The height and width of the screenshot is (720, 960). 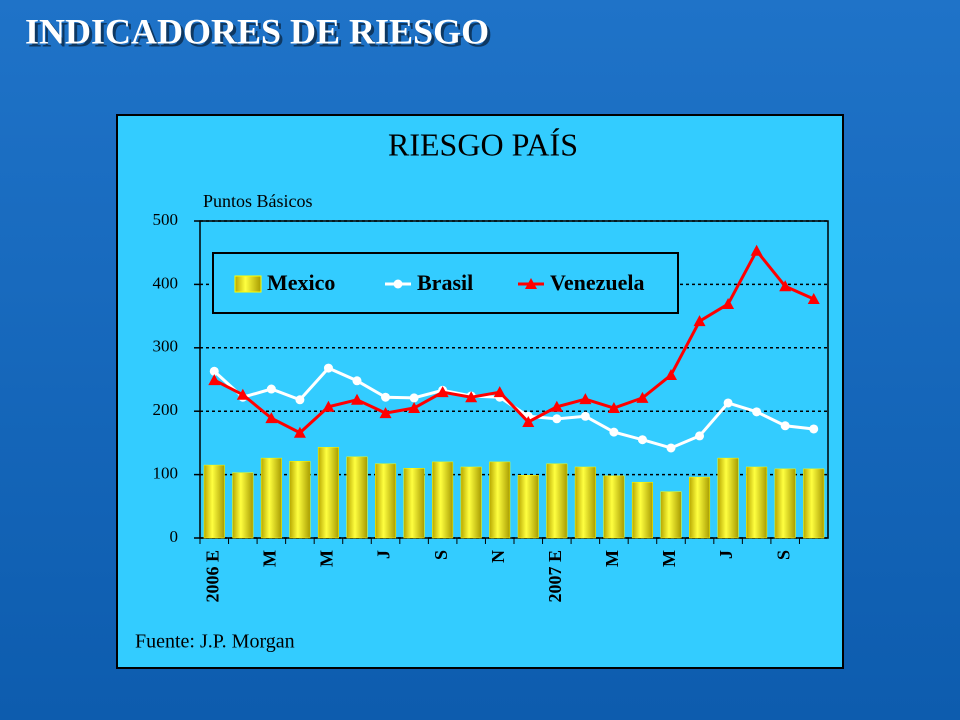 I want to click on y-tick-label: 500, so click(x=166, y=219).